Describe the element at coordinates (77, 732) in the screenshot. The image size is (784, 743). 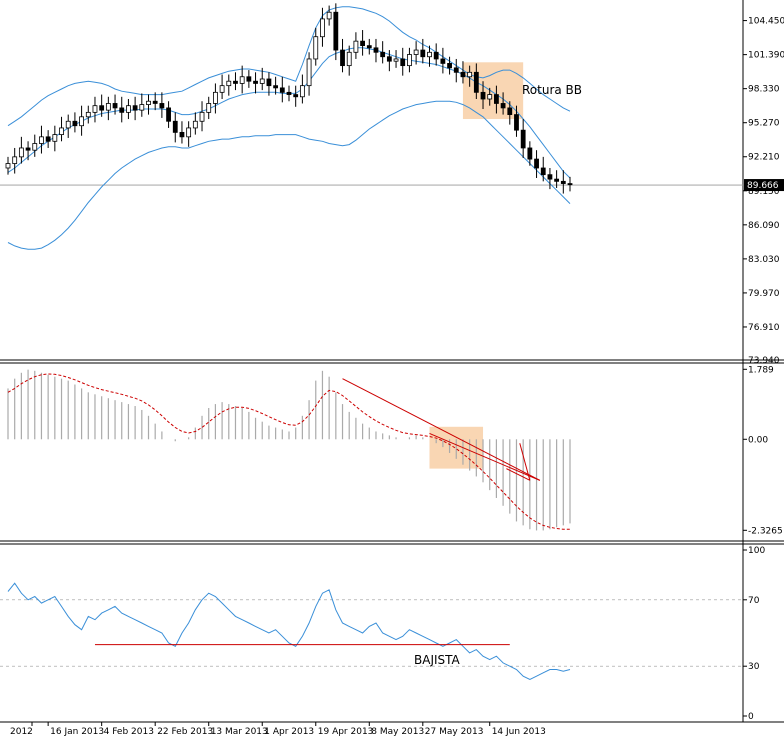
I see `x-tick-label: 16 Jan 2013` at that location.